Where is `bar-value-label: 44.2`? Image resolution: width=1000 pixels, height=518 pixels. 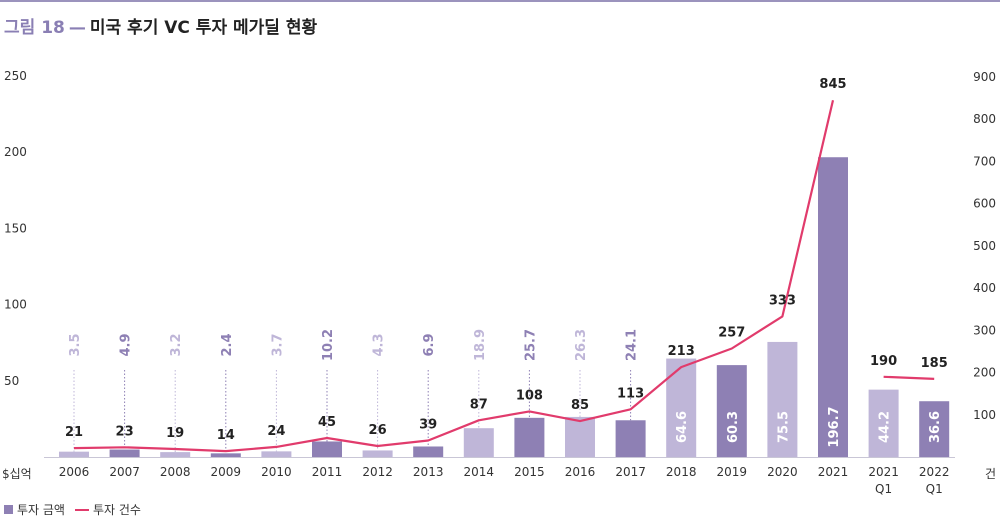
bar-value-label: 44.2 is located at coordinates (885, 427).